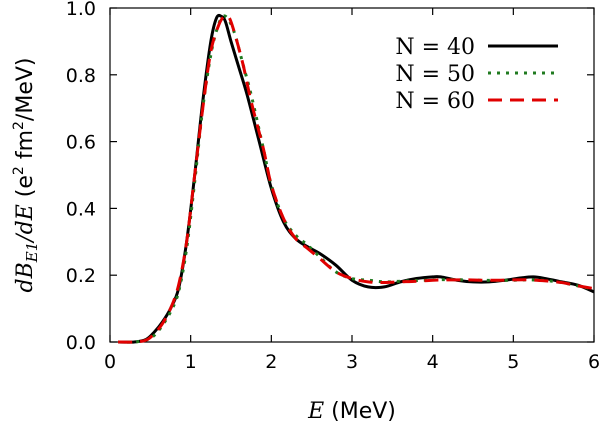 This screenshot has width=602, height=428. What do you see at coordinates (81, 76) in the screenshot?
I see `y-tick-label: 0.8` at bounding box center [81, 76].